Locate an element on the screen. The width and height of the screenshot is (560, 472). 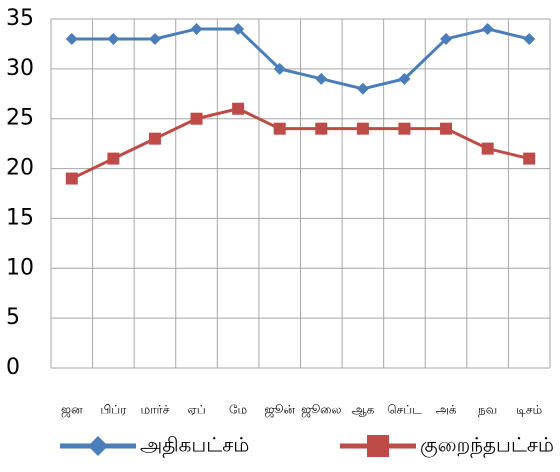
y-tick-label: 25 is located at coordinates (20, 118).